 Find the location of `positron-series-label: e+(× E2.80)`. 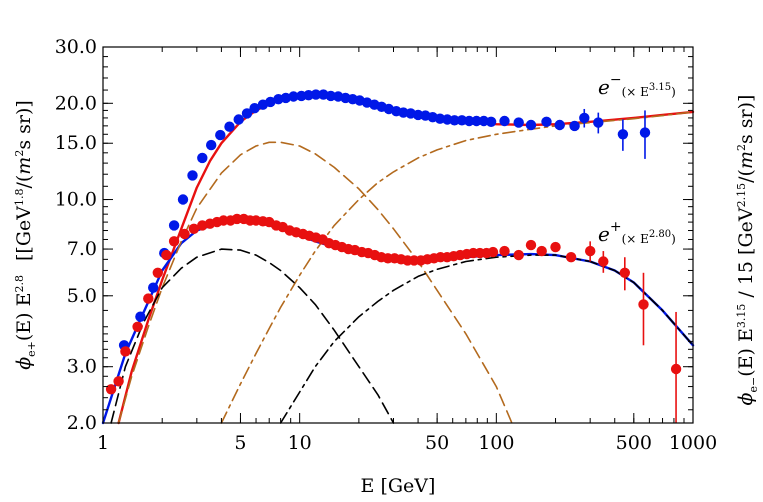

positron-series-label: e+(× E2.80) is located at coordinates (637, 232).